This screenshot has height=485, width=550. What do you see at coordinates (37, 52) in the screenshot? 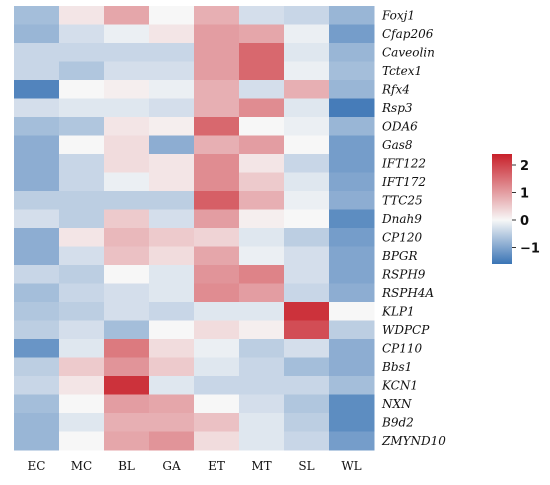
I see `heatmap-cell-Caveolin-EC` at bounding box center [37, 52].